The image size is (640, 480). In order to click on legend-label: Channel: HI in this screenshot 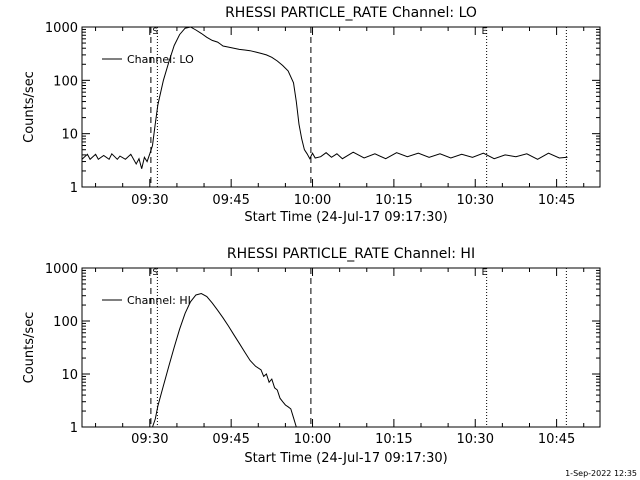, I will do `click(159, 300)`.